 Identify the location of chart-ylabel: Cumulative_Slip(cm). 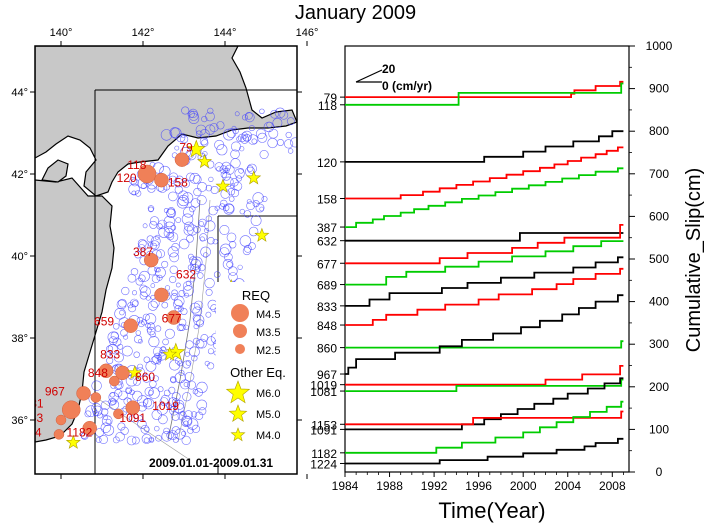
(694, 260).